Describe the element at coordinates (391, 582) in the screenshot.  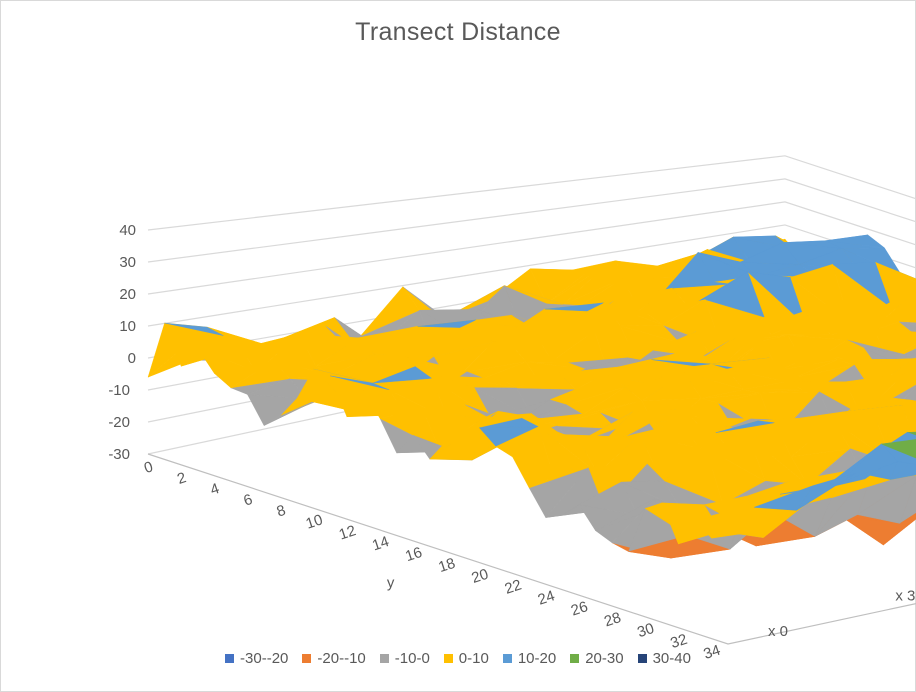
I see `x-axis-title: y` at that location.